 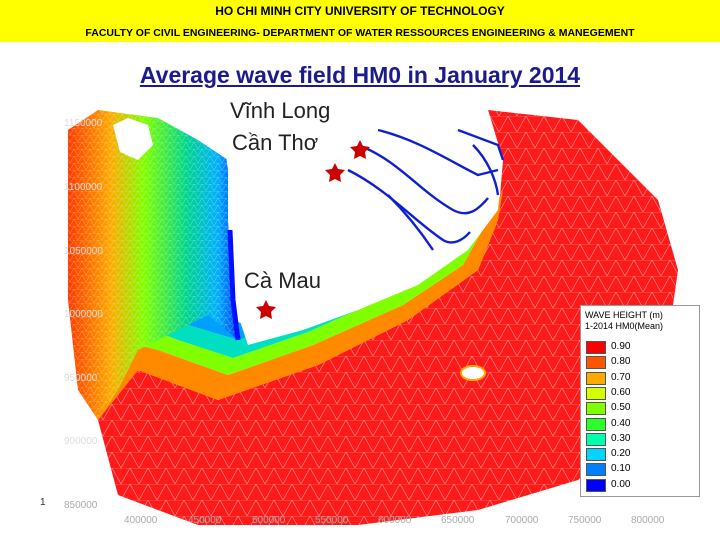 I want to click on x-tick: 500000, so click(x=269, y=520).